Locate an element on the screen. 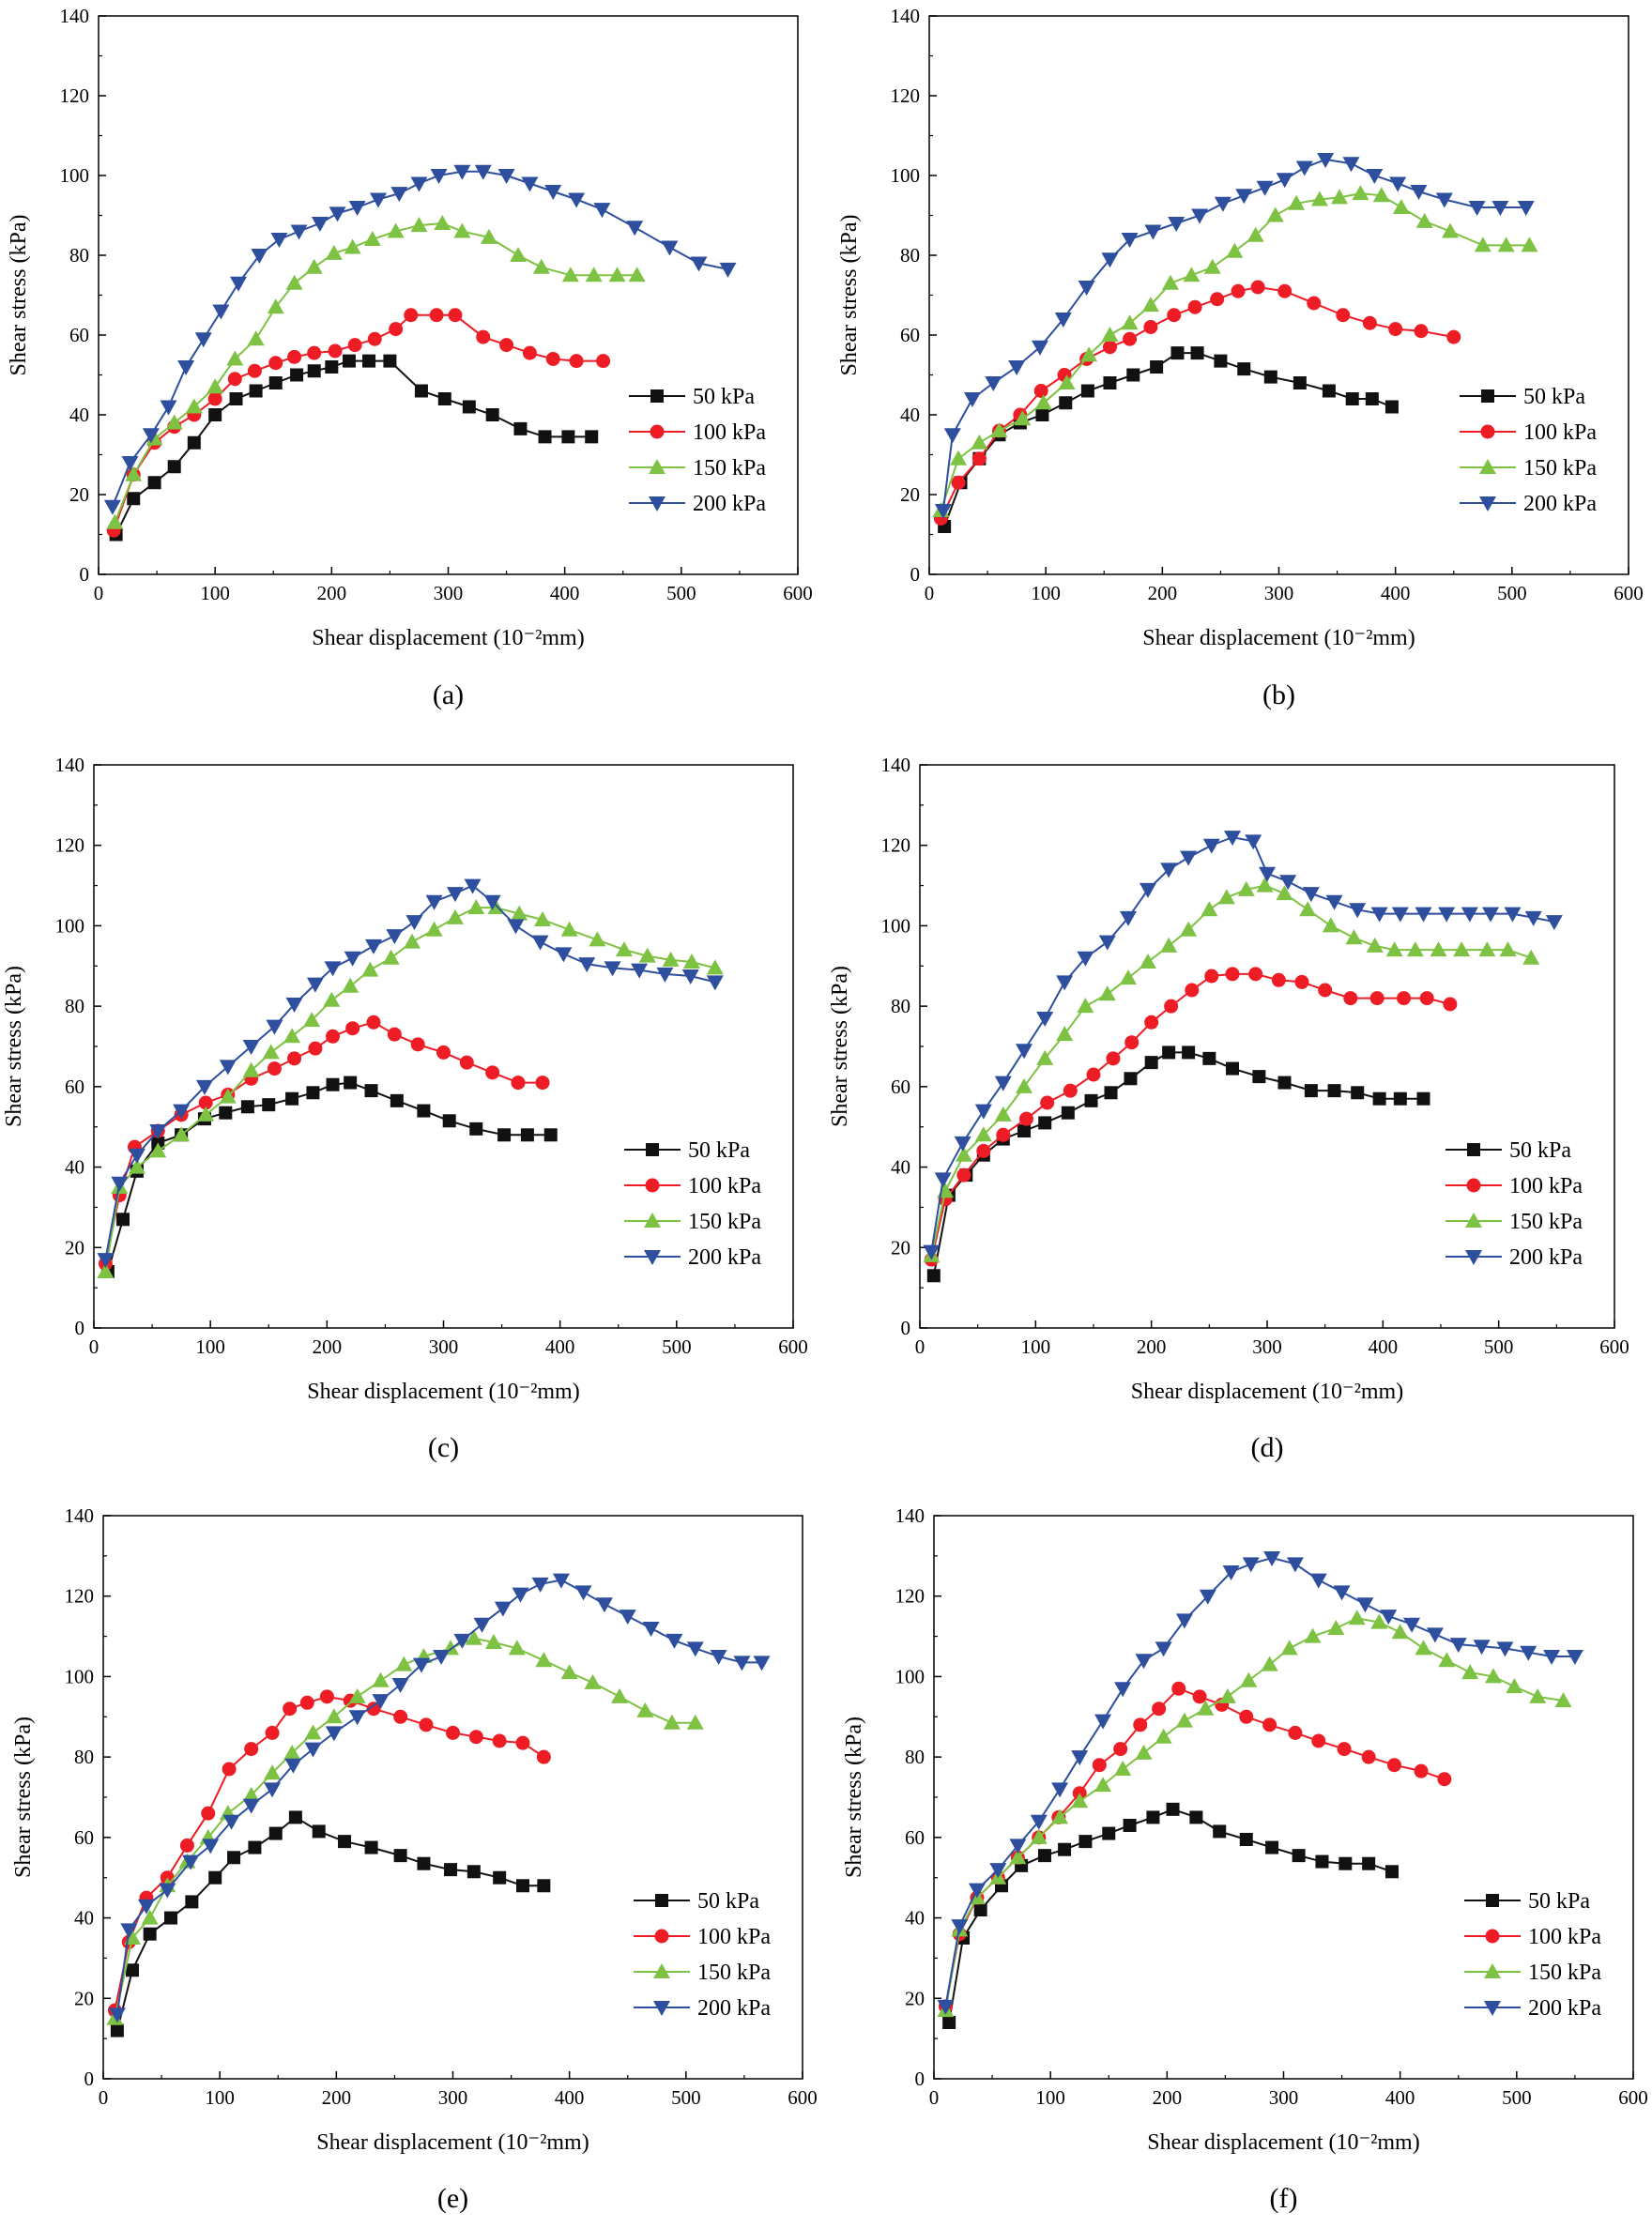 The height and width of the screenshot is (2228, 1652). legend: 50 kPa 100 kPa 150 kPa 200 kPa is located at coordinates (1514, 1204).